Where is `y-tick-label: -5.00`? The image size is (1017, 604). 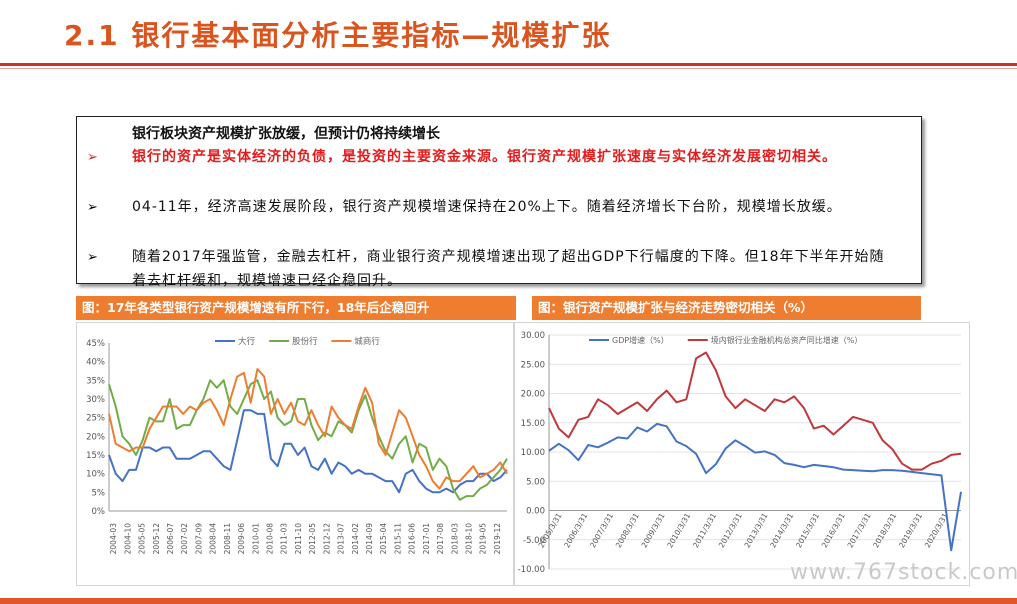 y-tick-label: -5.00 is located at coordinates (534, 541).